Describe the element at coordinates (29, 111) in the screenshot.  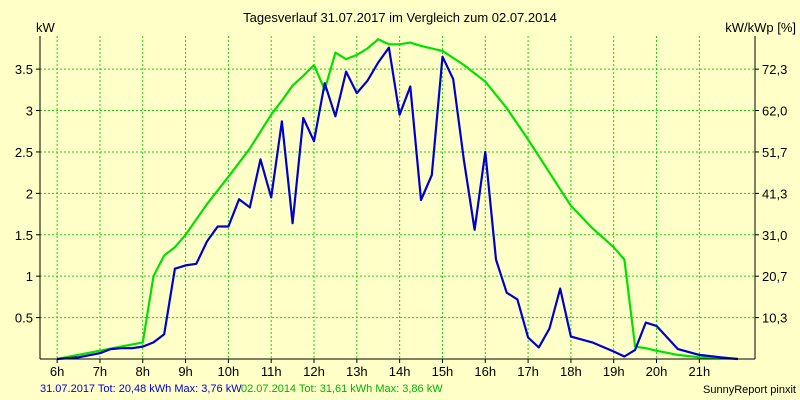
I see `y-tick-label-left: 3` at that location.